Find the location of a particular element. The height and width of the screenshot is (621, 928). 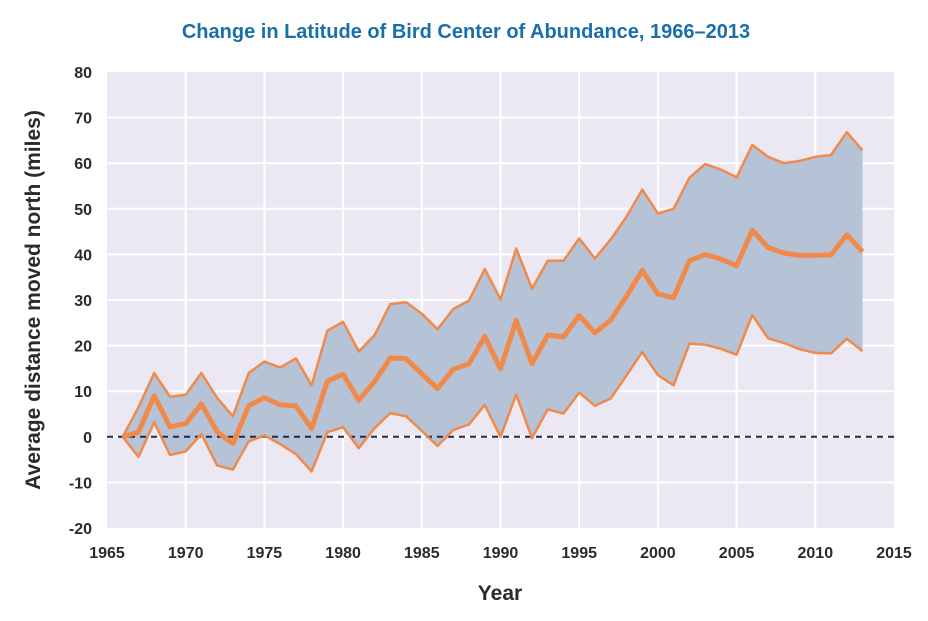

y-tick-label: 50 is located at coordinates (83, 210).